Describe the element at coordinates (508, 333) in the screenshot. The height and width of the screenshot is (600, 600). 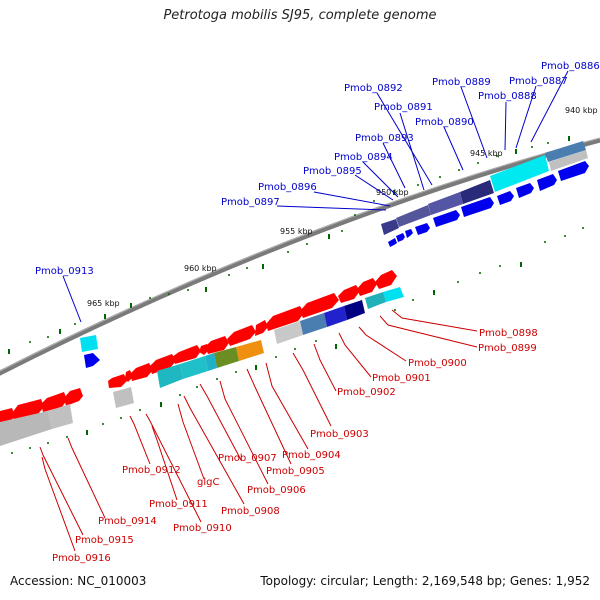
I see `gene-label-pmob-0898: Pmob_0898` at that location.